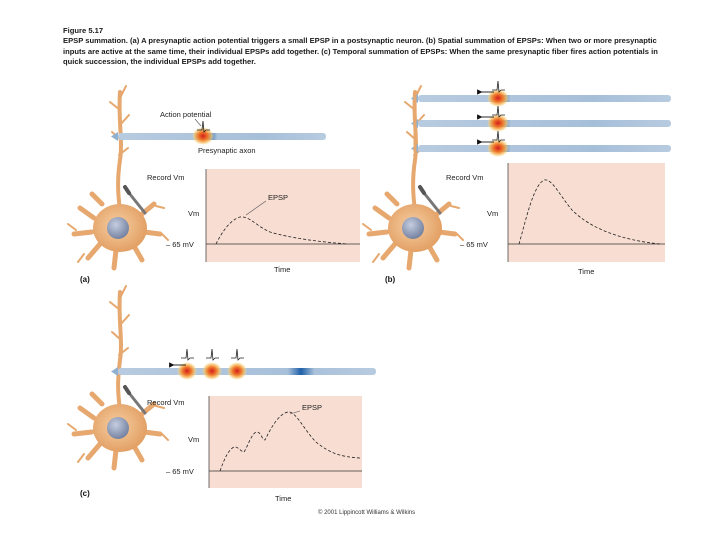 This screenshot has width=720, height=540. What do you see at coordinates (290, 441) in the screenshot?
I see `epsp-trace-c` at bounding box center [290, 441].